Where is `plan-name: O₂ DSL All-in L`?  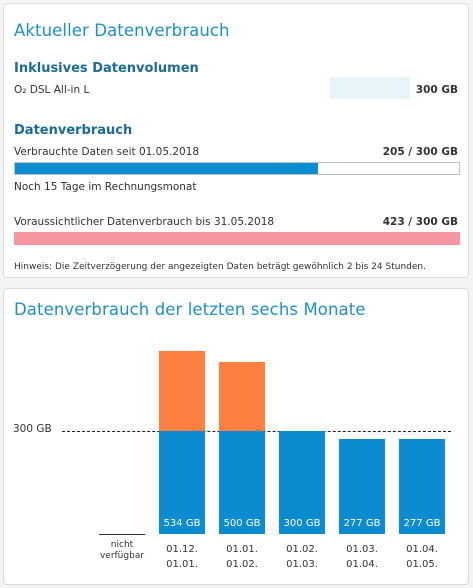 plan-name: O₂ DSL All-in L is located at coordinates (52, 90).